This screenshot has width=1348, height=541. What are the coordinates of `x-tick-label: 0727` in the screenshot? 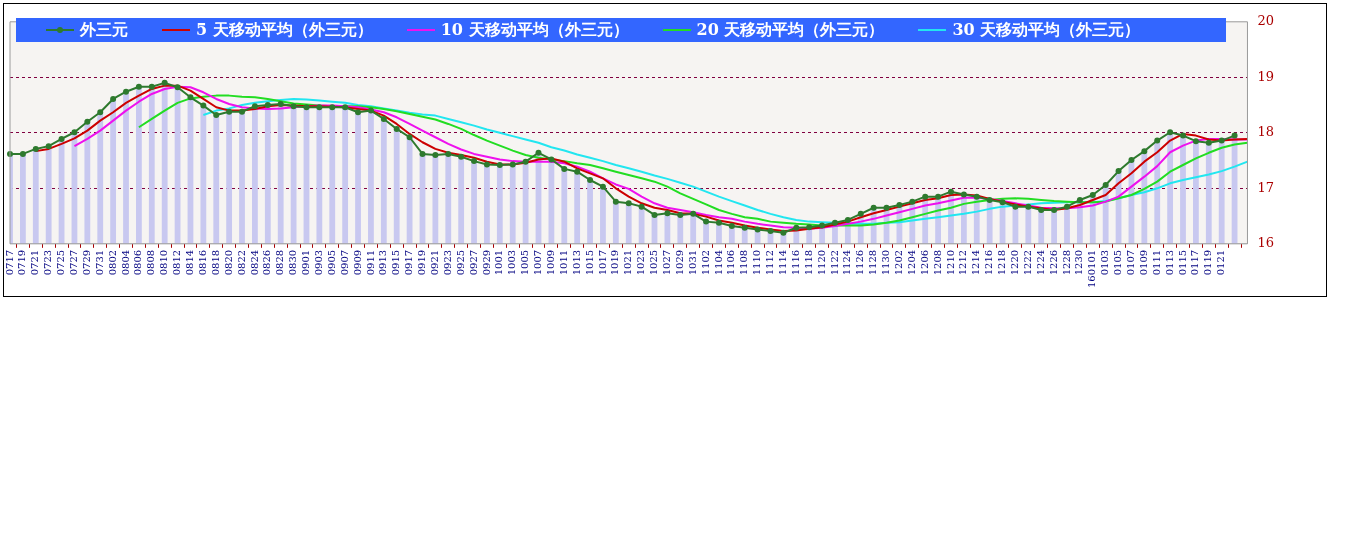 It's located at (74, 262).